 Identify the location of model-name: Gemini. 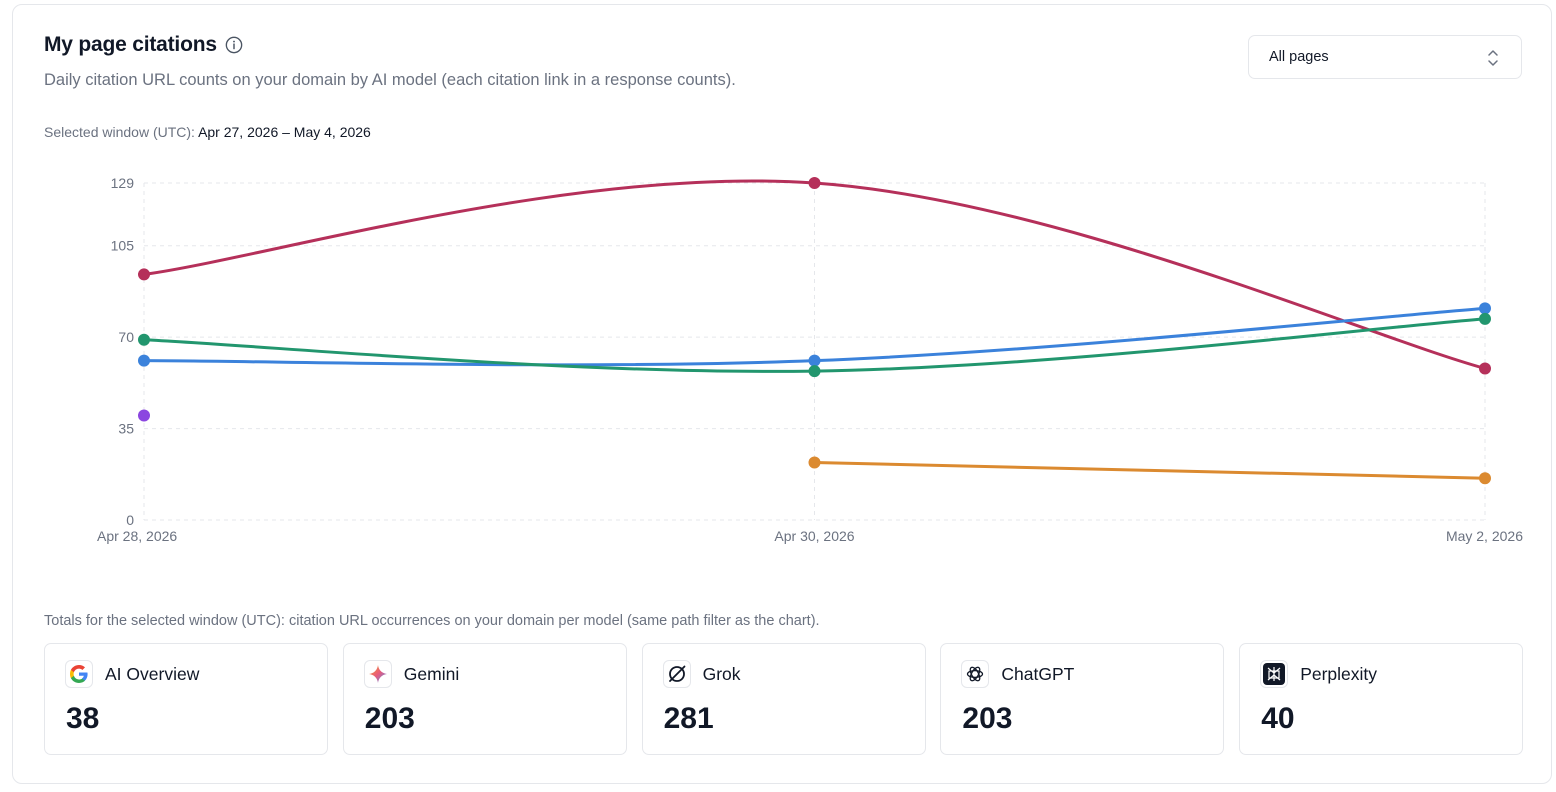
(431, 673).